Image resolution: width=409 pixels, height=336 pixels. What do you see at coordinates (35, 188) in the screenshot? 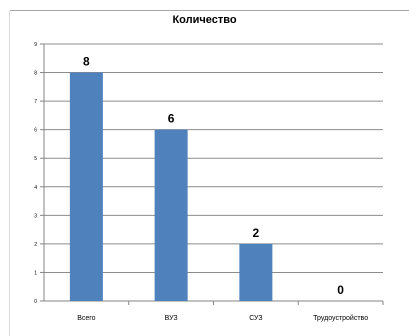
I see `y-tick-label: 4` at bounding box center [35, 188].